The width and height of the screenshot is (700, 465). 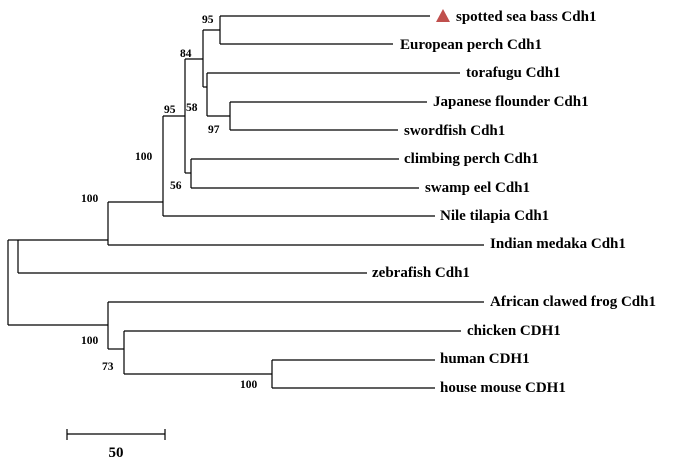 I want to click on bootstrap-value: 97, so click(x=214, y=130).